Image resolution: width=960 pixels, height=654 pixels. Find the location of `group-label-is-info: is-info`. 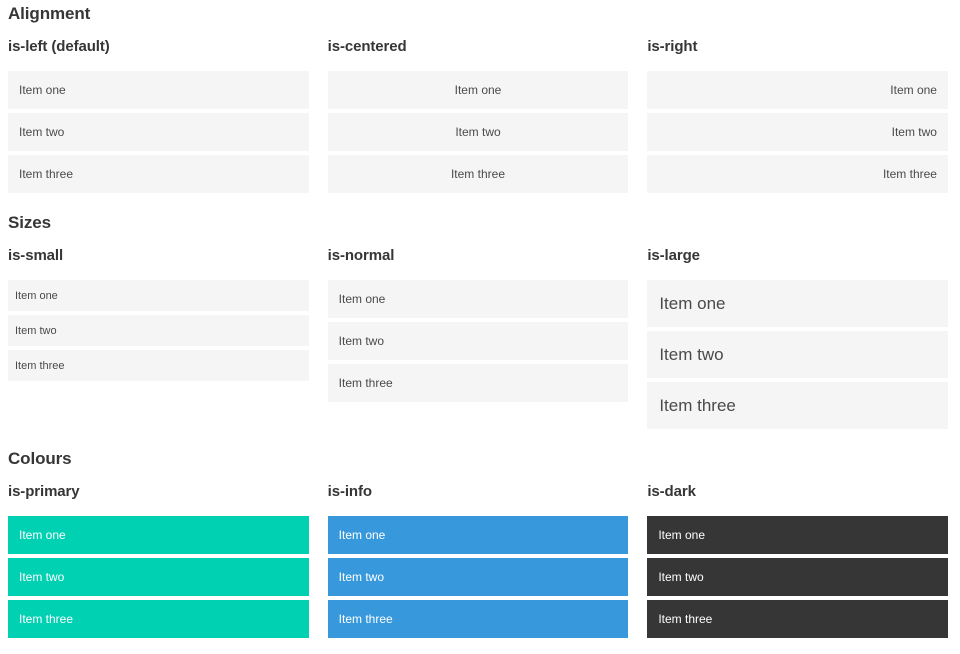

group-label-is-info: is-info is located at coordinates (349, 491).